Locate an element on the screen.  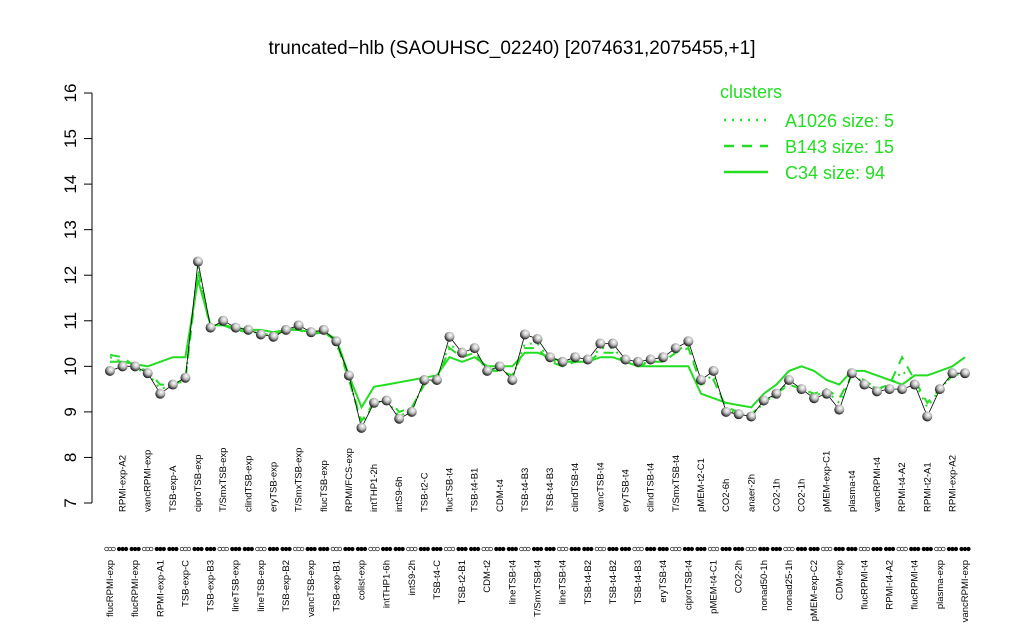
category-label: pMEM-t4-C1 is located at coordinates (714, 587).